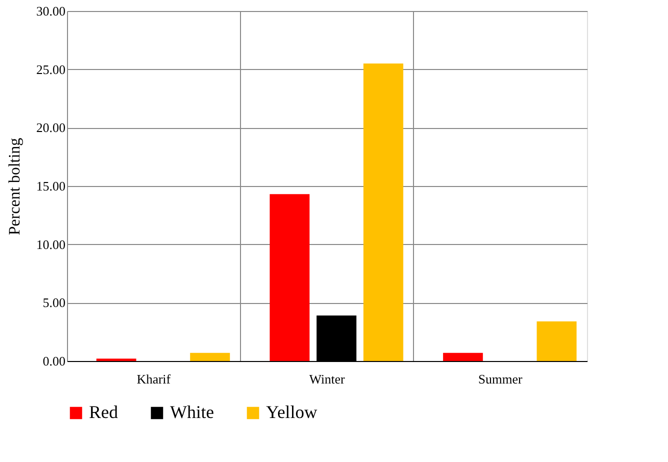  I want to click on y-tick-label: 25.00, so click(51, 69).